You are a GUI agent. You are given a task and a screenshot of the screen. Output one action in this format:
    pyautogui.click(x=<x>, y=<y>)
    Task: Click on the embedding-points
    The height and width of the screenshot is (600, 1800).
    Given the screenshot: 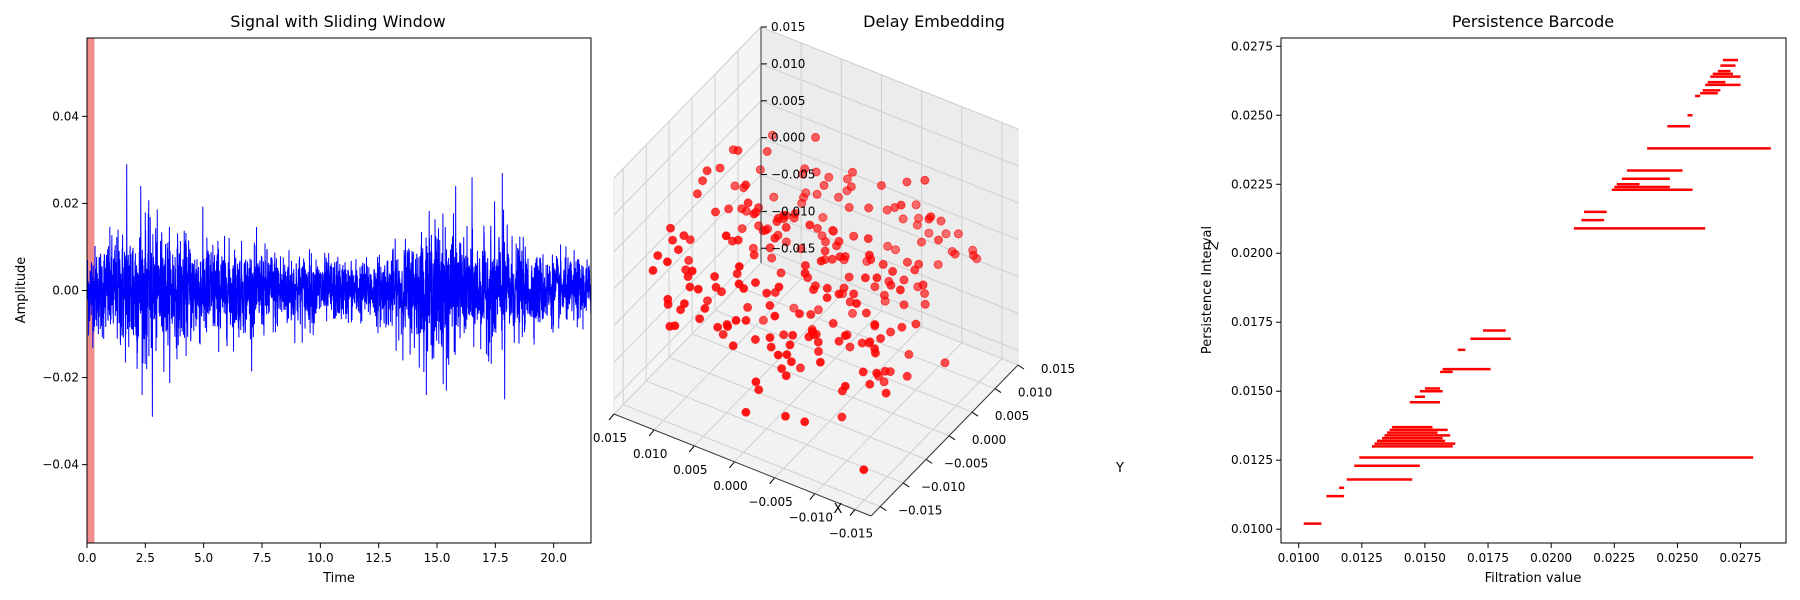 What is the action you would take?
    pyautogui.click(x=815, y=302)
    